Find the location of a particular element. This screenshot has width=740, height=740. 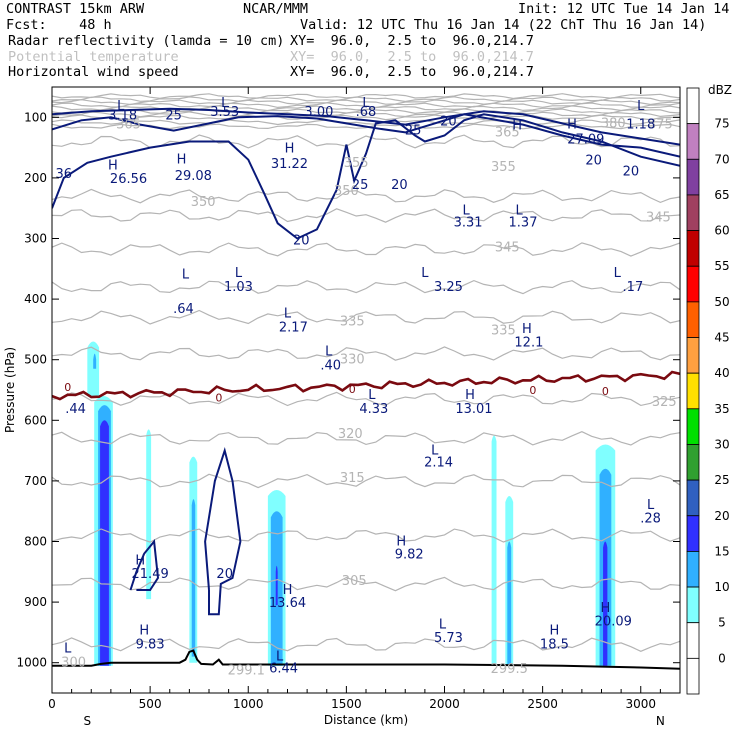

endpoint-label-north: N is located at coordinates (660, 721).